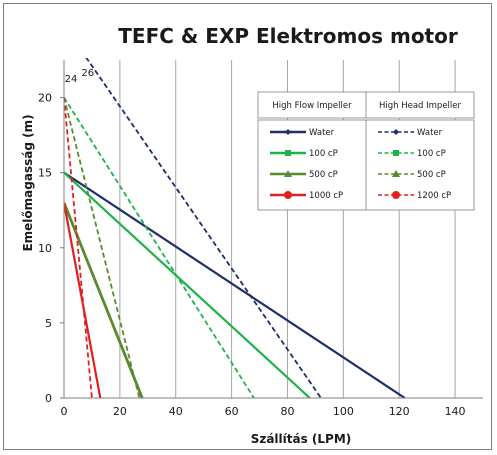 The height and width of the screenshot is (455, 497). I want to click on y-tick-label: 5, so click(48, 323).